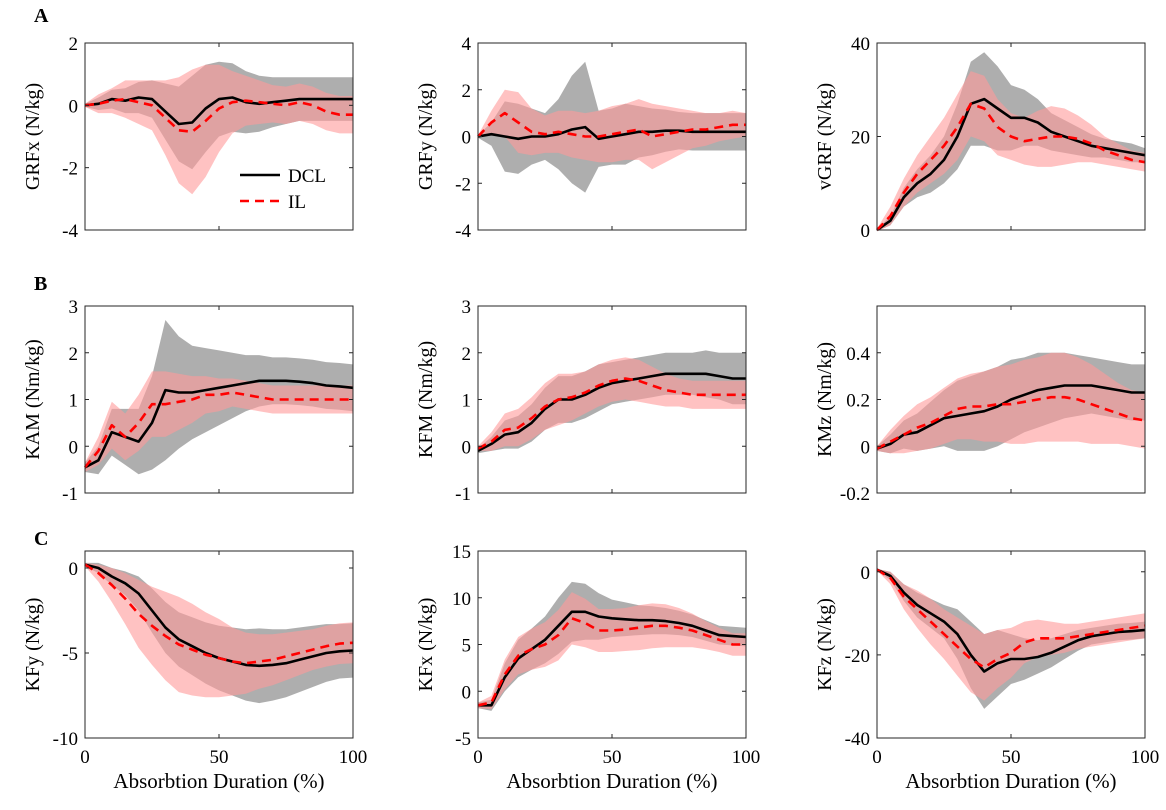 The height and width of the screenshot is (810, 1166). What do you see at coordinates (860, 44) in the screenshot?
I see `y-tick-label: 40` at bounding box center [860, 44].